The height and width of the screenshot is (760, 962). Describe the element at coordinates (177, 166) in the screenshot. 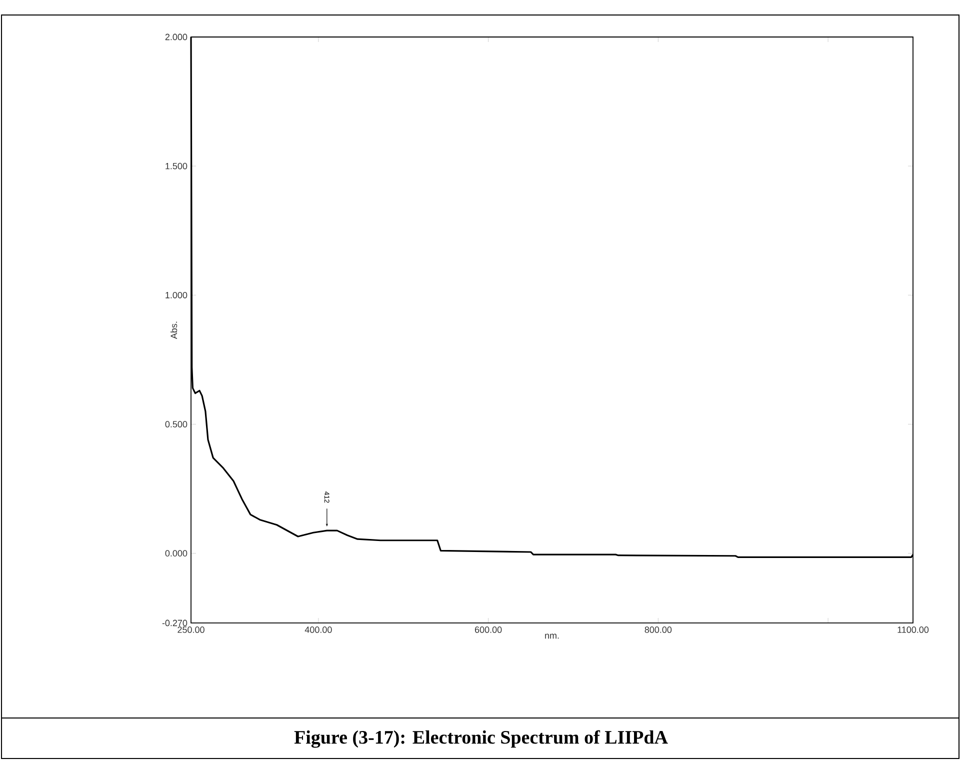

I see `y-tick-label: 1.500` at that location.